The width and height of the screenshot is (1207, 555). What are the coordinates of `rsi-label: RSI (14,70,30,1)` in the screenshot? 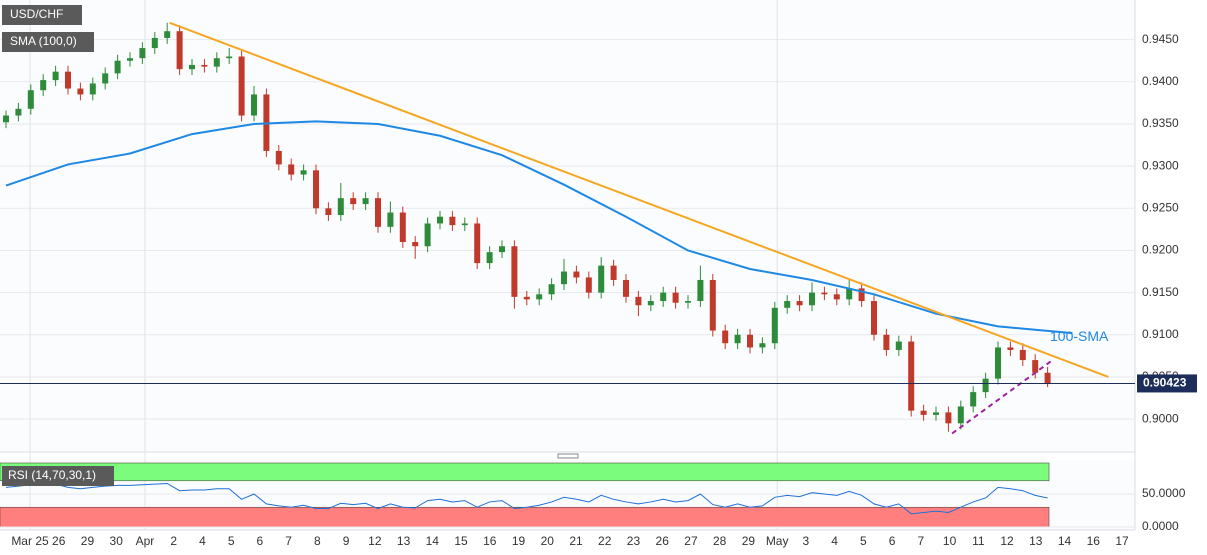 It's located at (52, 475).